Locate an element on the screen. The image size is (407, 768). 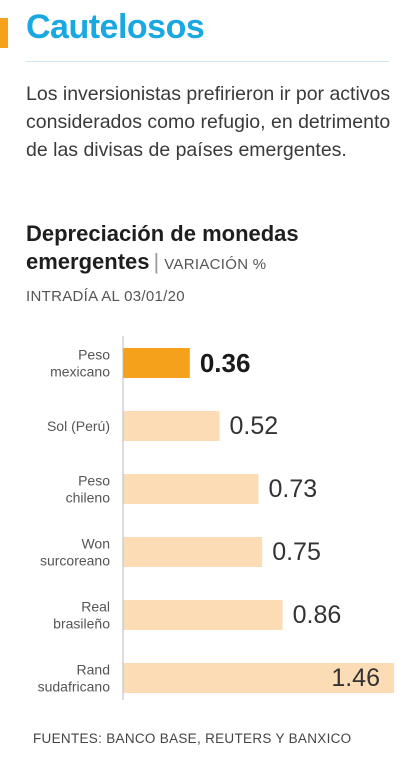
category-label: Rand is located at coordinates (93, 670).